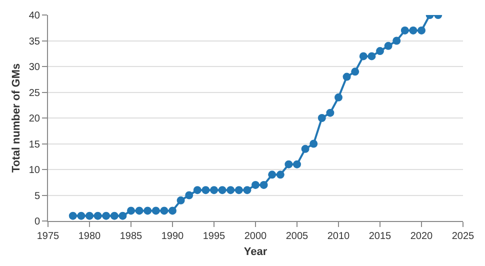 The height and width of the screenshot is (266, 485). I want to click on x-tick-label: 1990, so click(172, 236).